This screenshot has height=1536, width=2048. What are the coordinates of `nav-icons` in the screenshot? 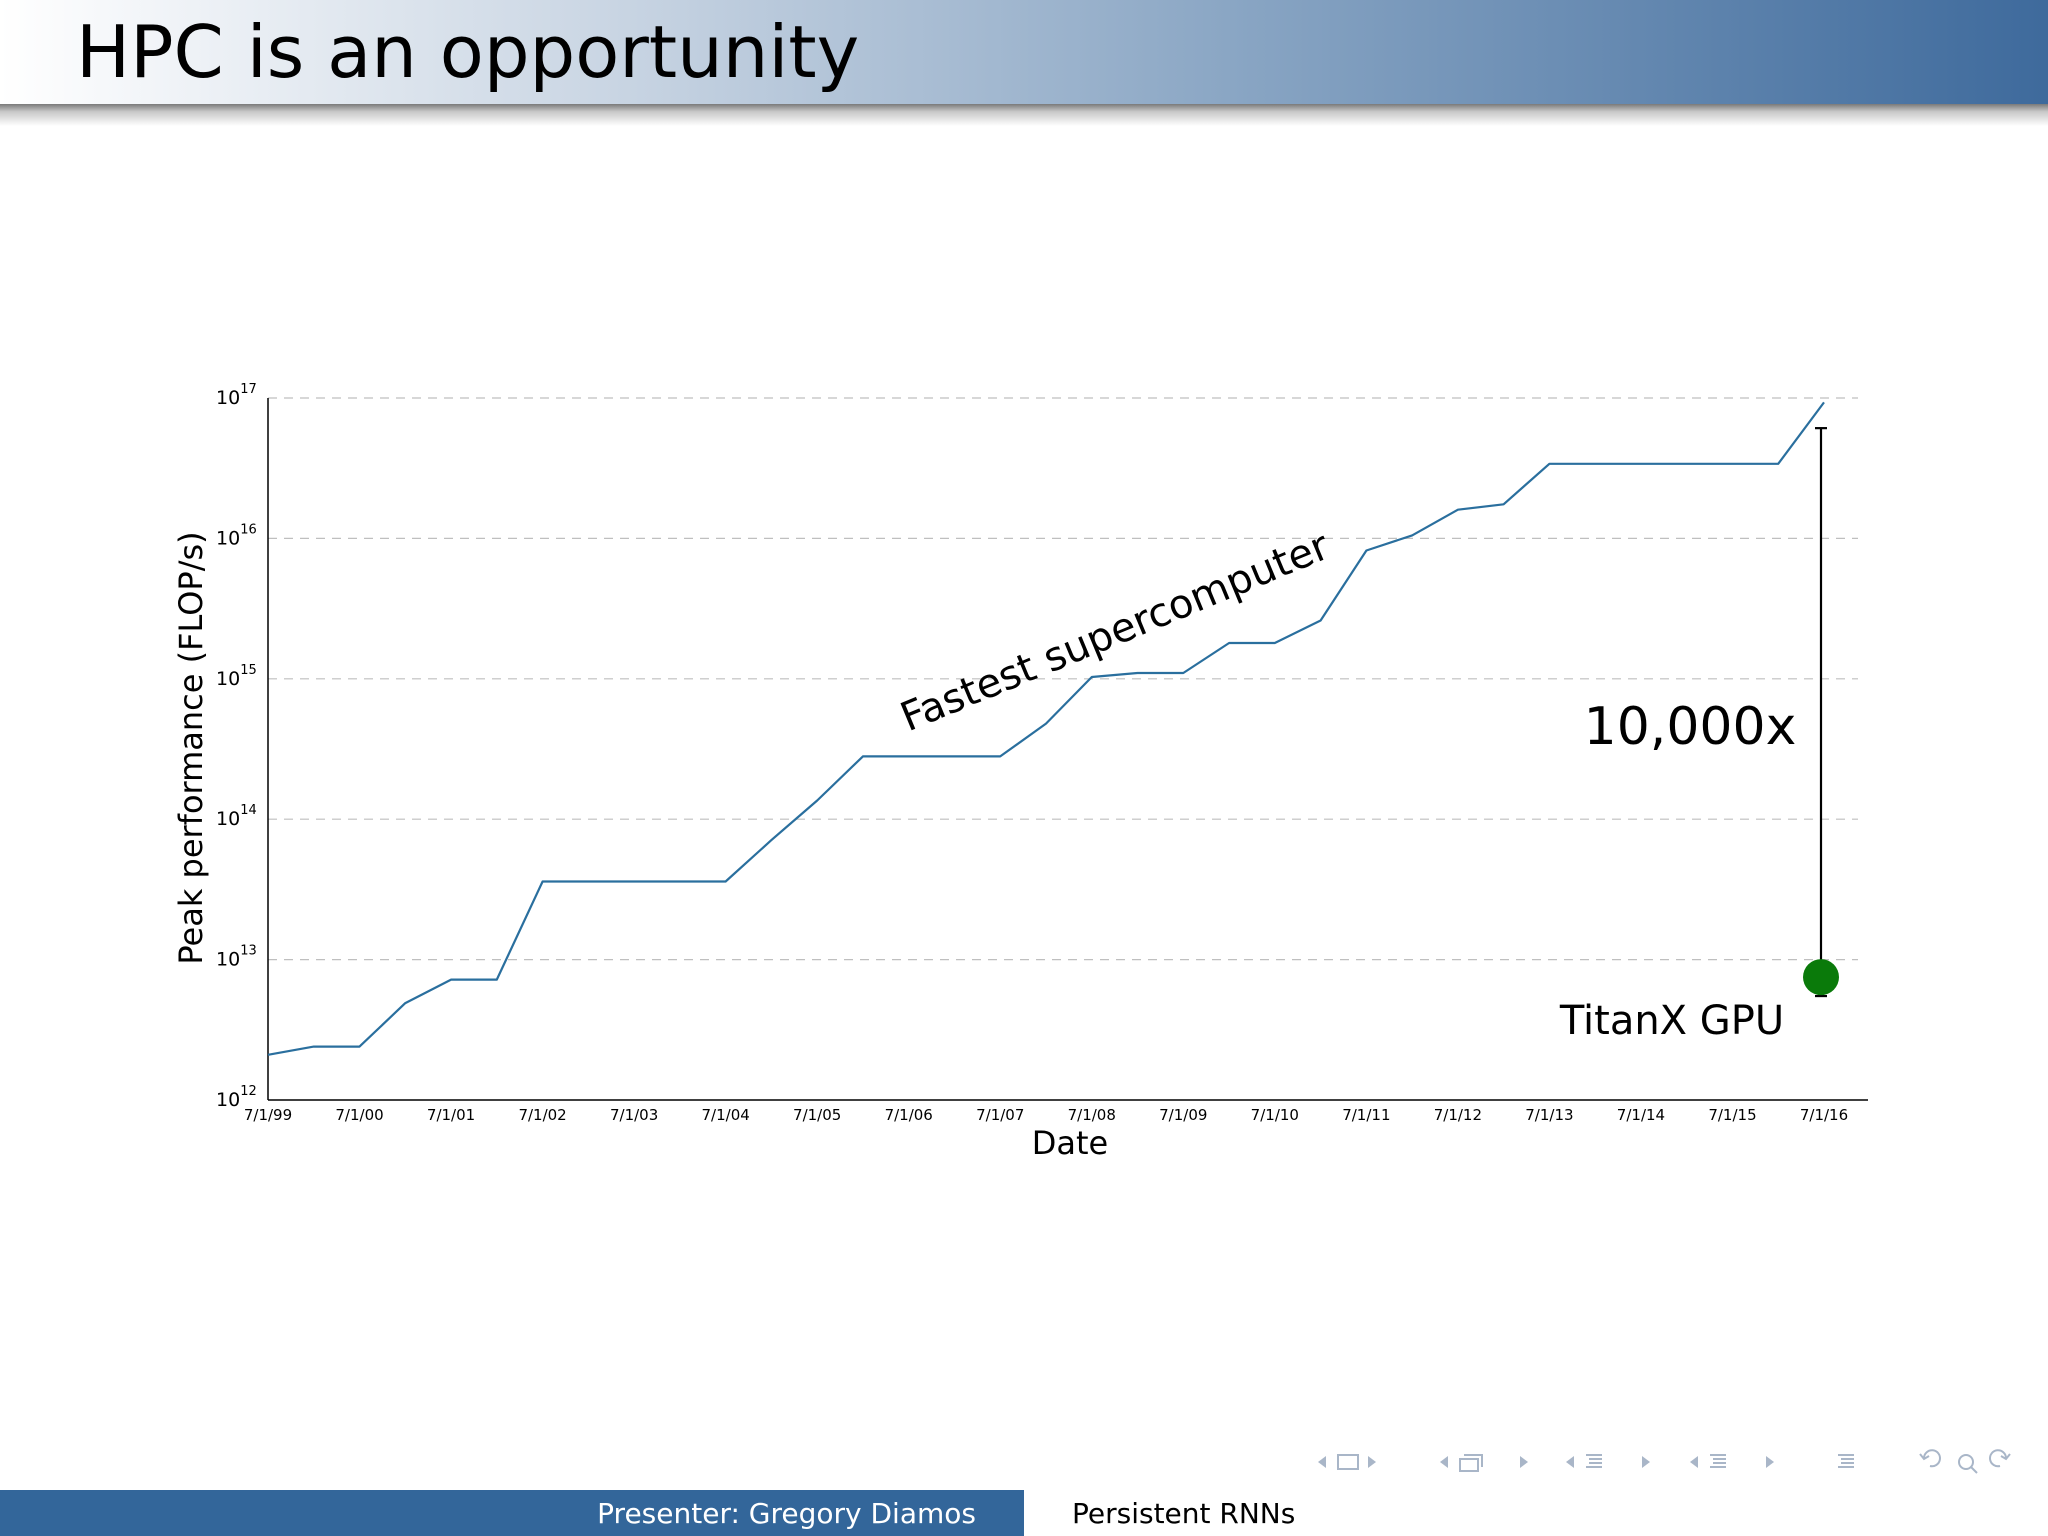 It's located at (1664, 1461).